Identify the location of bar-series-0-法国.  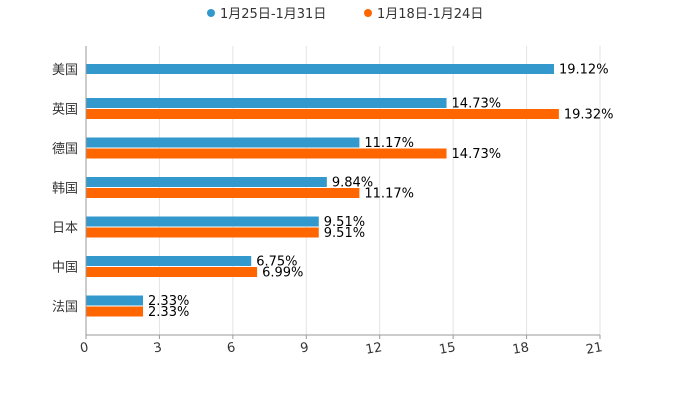
(115, 300).